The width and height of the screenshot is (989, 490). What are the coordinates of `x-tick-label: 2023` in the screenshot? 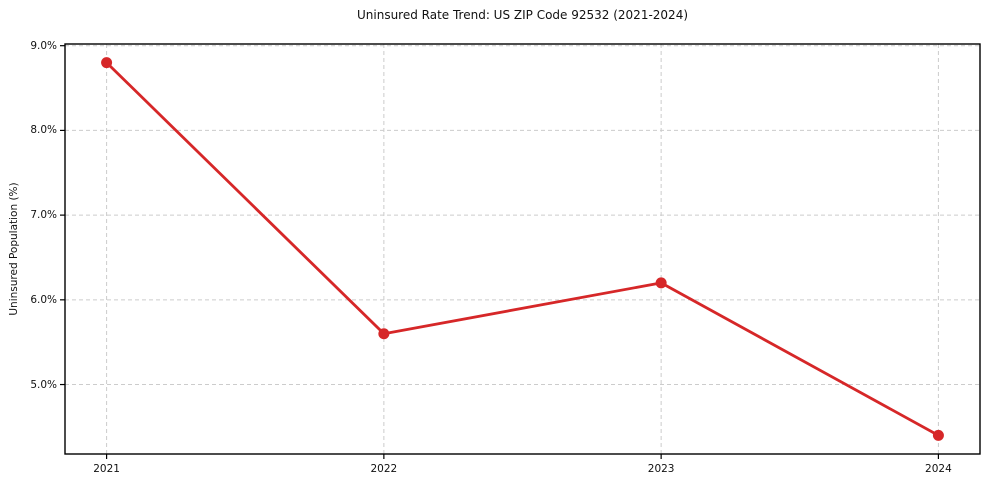 It's located at (661, 469).